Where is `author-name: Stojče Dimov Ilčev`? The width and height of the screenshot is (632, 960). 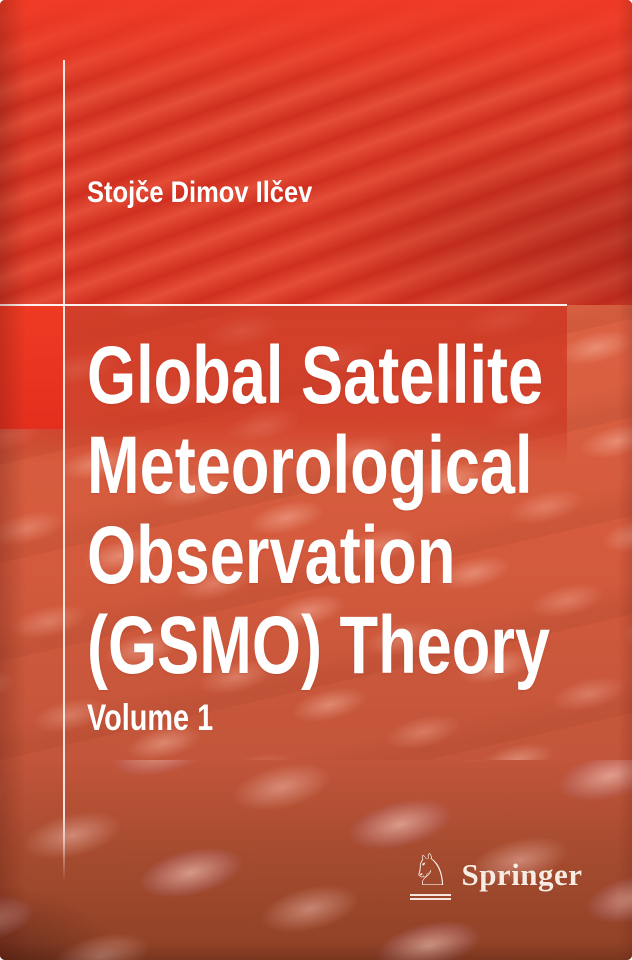 author-name: Stojče Dimov Ilčev is located at coordinates (200, 192).